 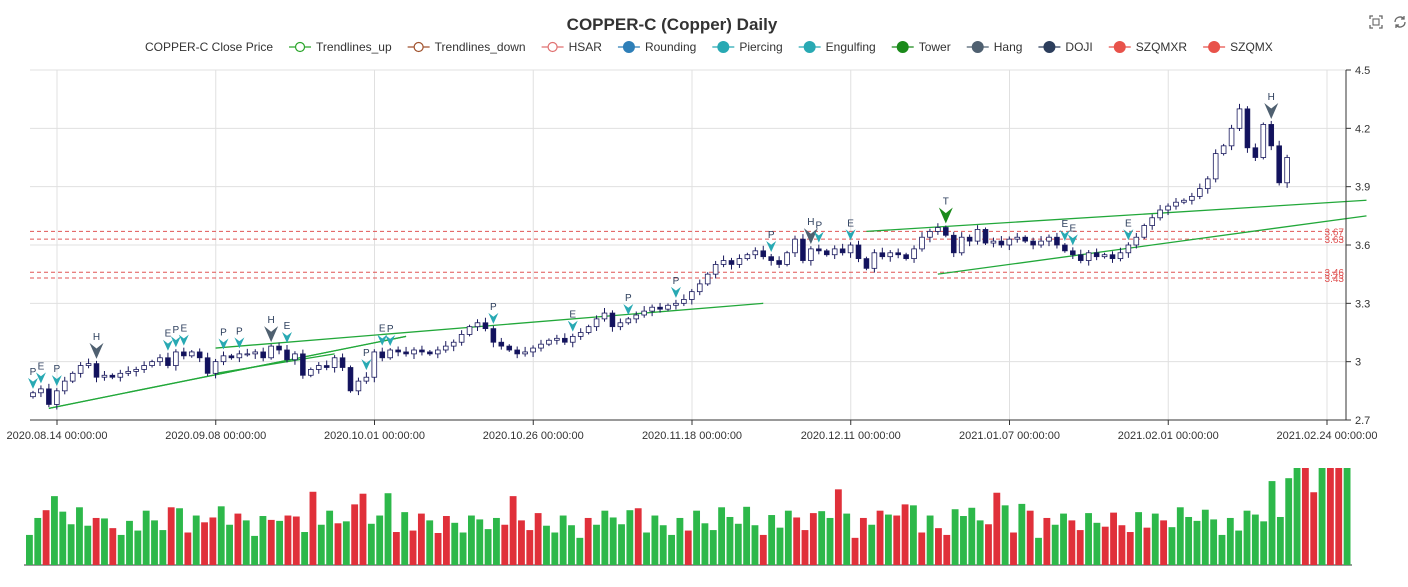 I want to click on legend-label: SZQMXR, so click(x=1162, y=47).